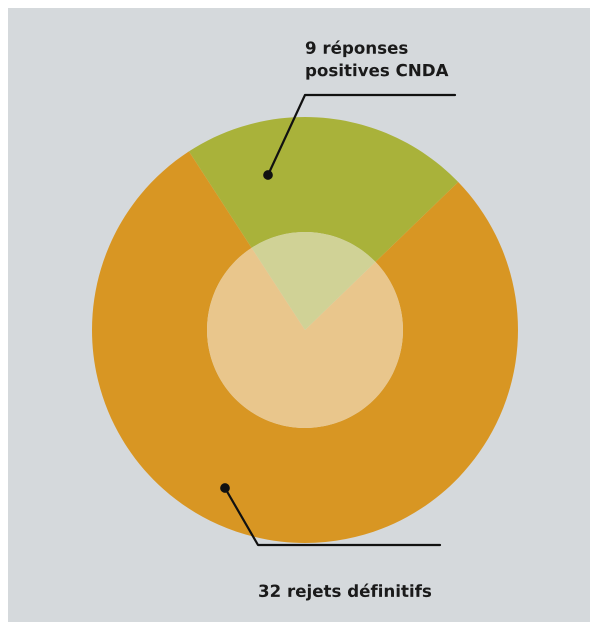 Image resolution: width=593 pixels, height=630 pixels. I want to click on slice-label: 9 réponses positives CNDA, so click(377, 60).